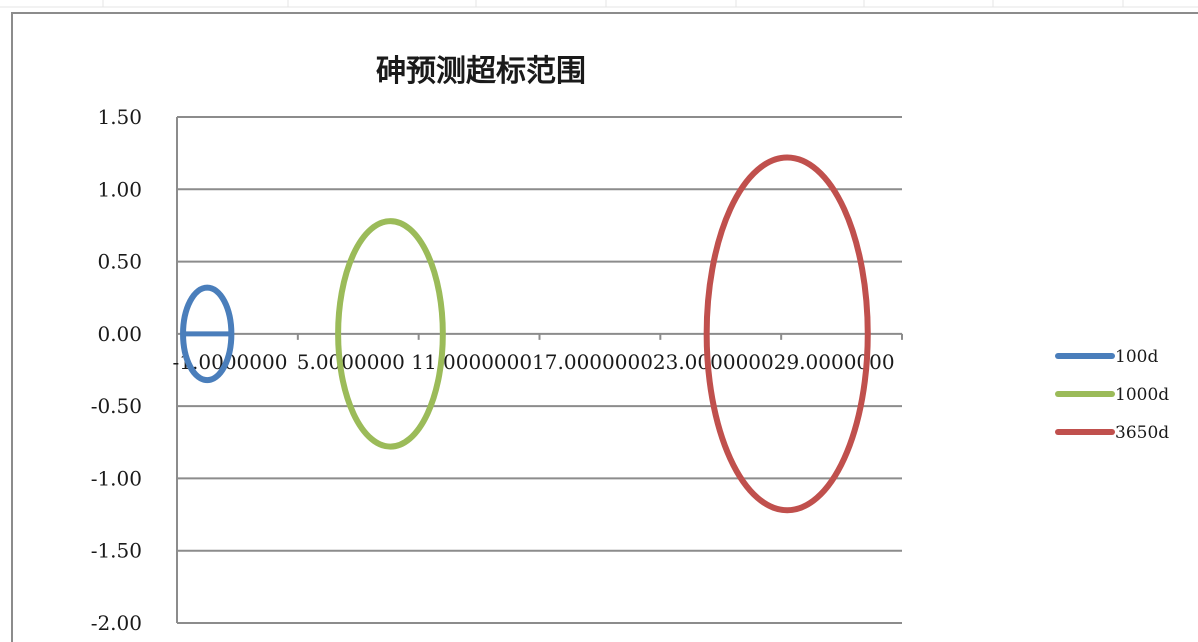 Image resolution: width=1198 pixels, height=642 pixels. I want to click on legend-label-1000d: 1000d, so click(1142, 395).